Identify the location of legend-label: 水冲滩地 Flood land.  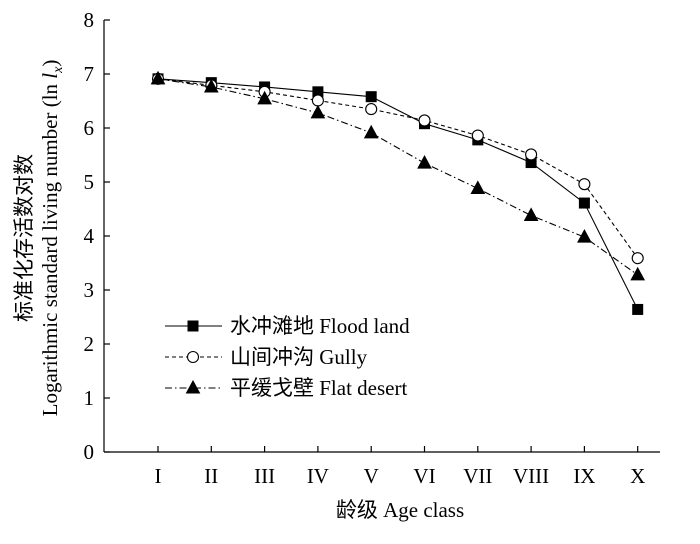
(320, 326).